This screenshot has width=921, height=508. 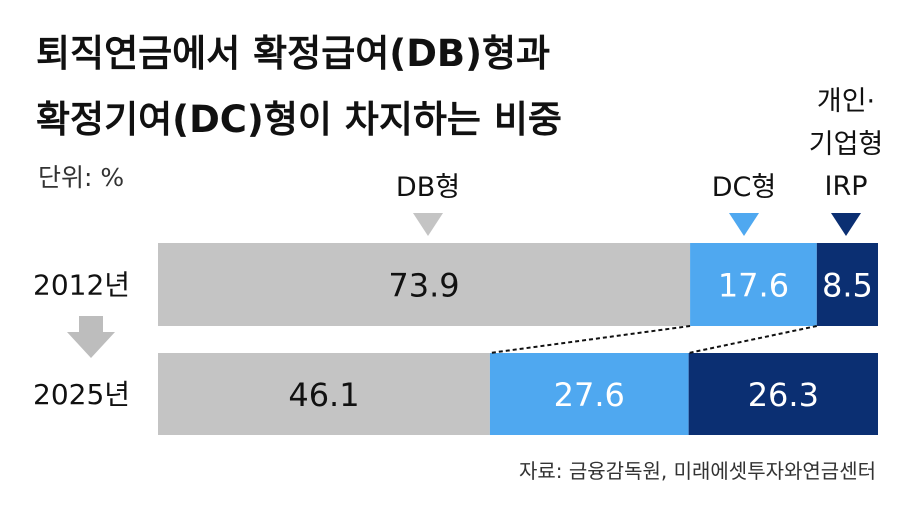 I want to click on data-label-irp: 26.3, so click(x=783, y=395).